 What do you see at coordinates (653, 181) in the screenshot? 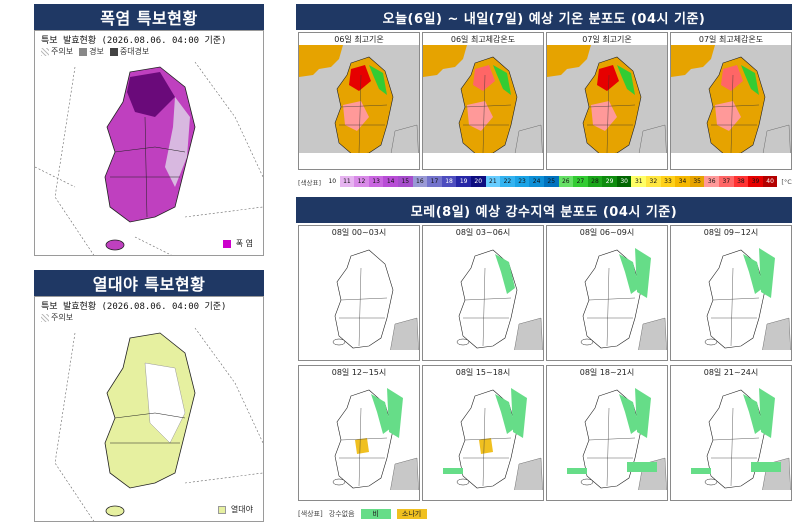
I see `scale-cell: 32` at bounding box center [653, 181].